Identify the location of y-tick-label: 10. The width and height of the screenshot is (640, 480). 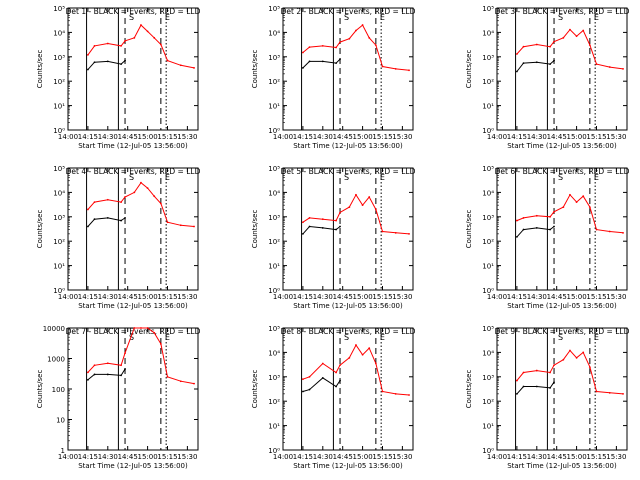
(60, 421).